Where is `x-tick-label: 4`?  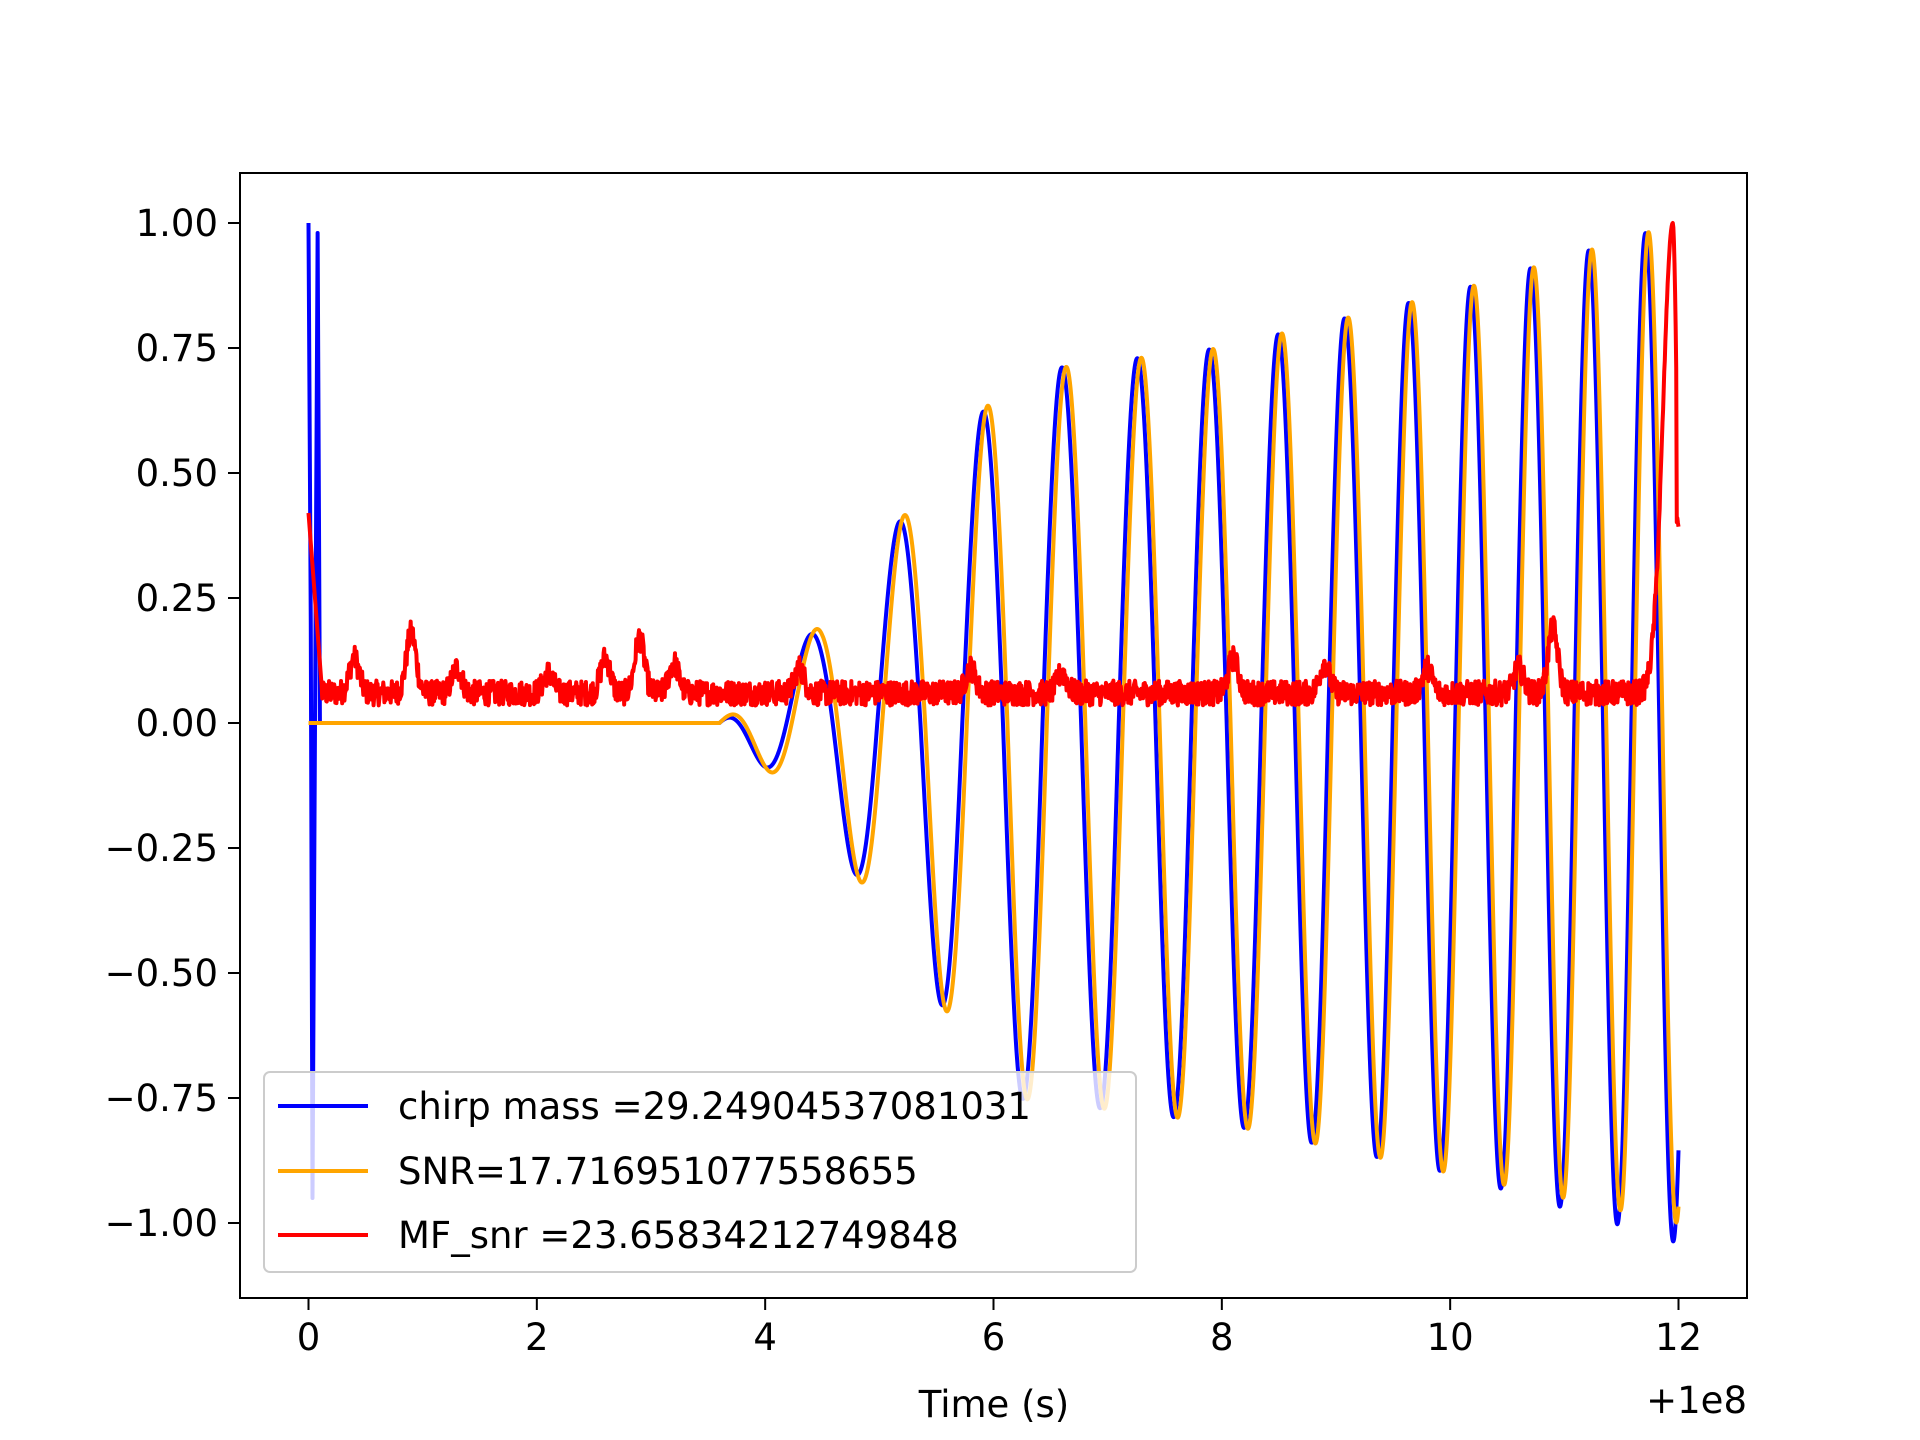
x-tick-label: 4 is located at coordinates (765, 1337).